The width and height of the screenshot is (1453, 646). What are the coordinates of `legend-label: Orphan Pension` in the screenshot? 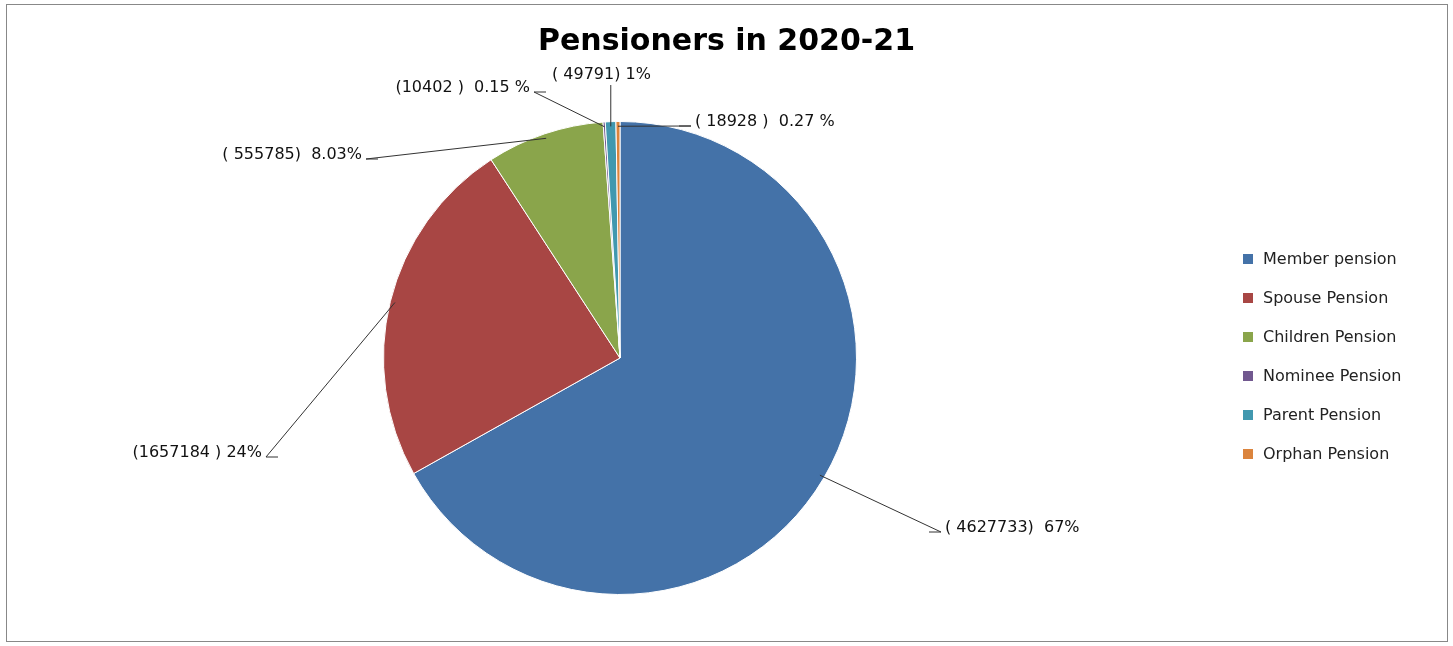 It's located at (1326, 453).